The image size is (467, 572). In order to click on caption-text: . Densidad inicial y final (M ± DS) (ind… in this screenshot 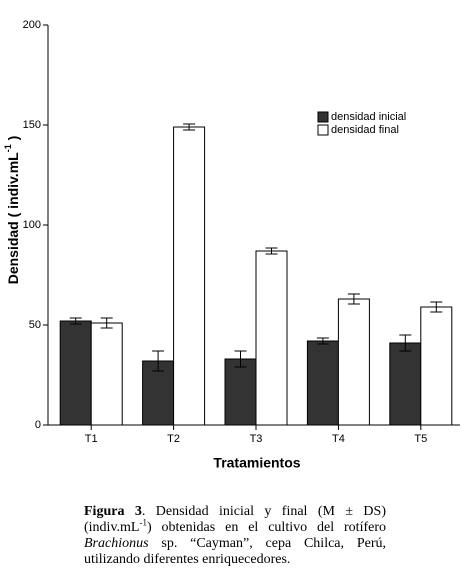, I will do `click(235, 519)`.